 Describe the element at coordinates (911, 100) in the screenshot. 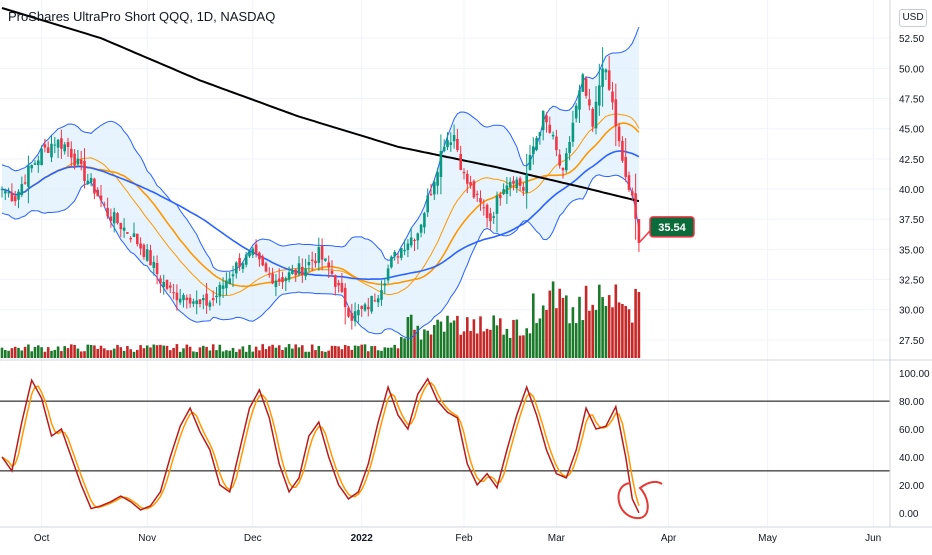

I see `price-axis-tick: 47.50` at that location.